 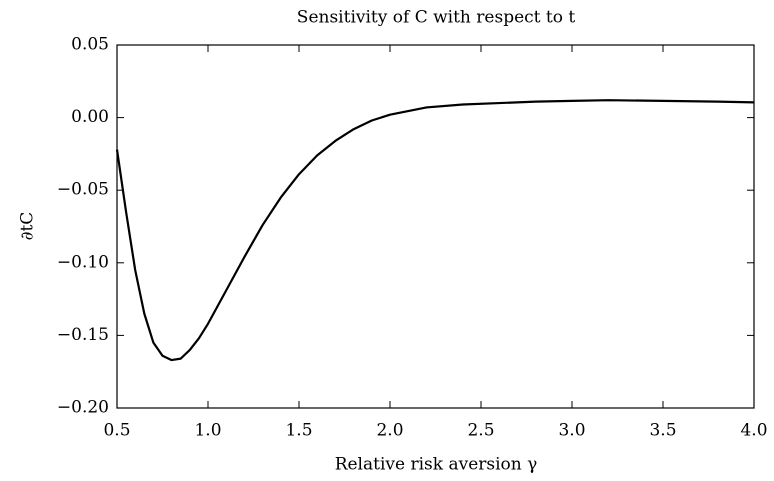 What do you see at coordinates (28, 226) in the screenshot?
I see `y-axis-label: ∂tC` at bounding box center [28, 226].